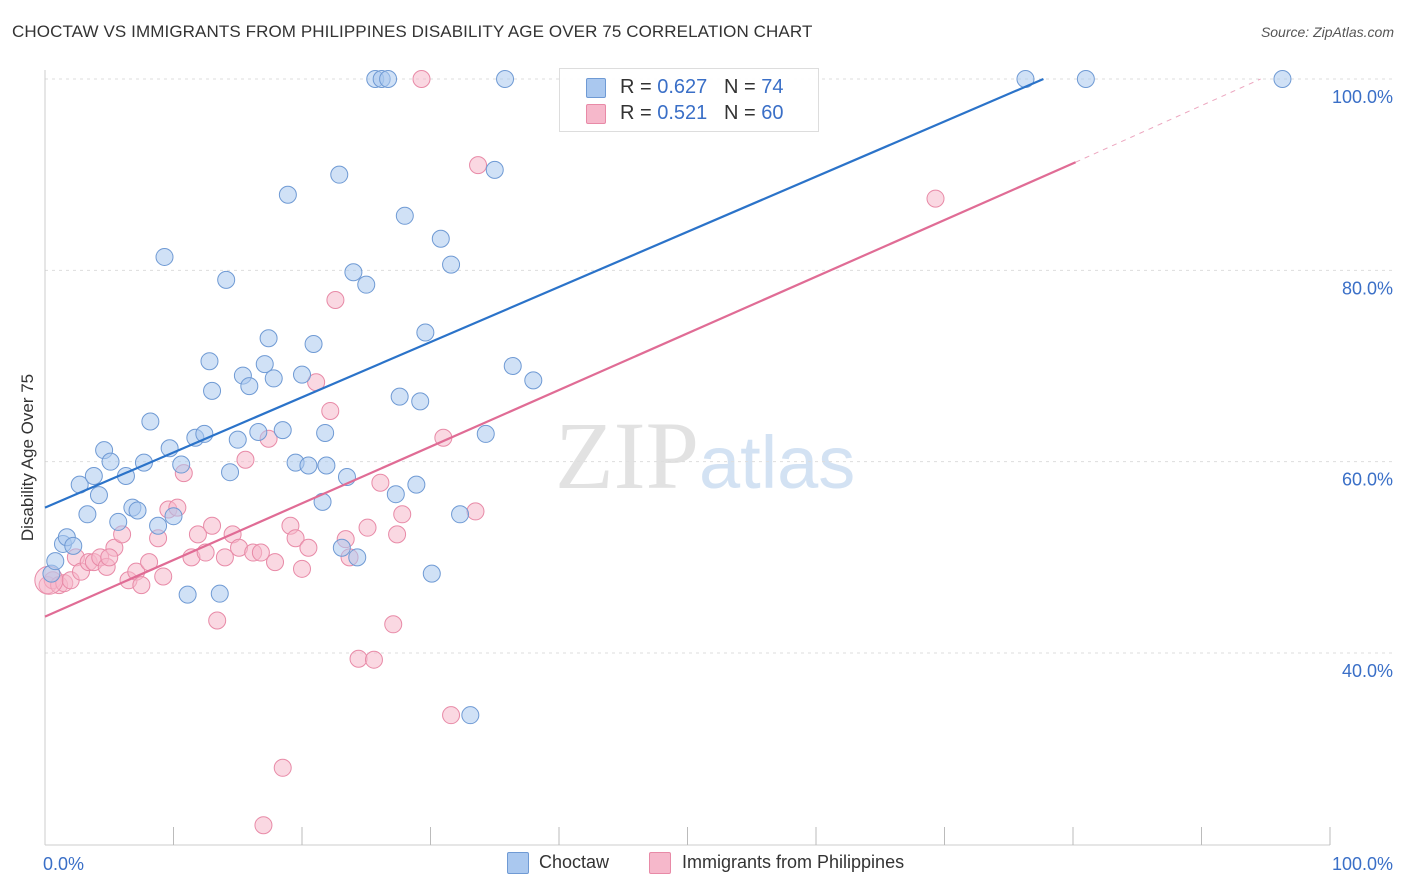  Describe the element at coordinates (574, 862) in the screenshot. I see `bottom-legend-choctaw: Choctaw` at that location.